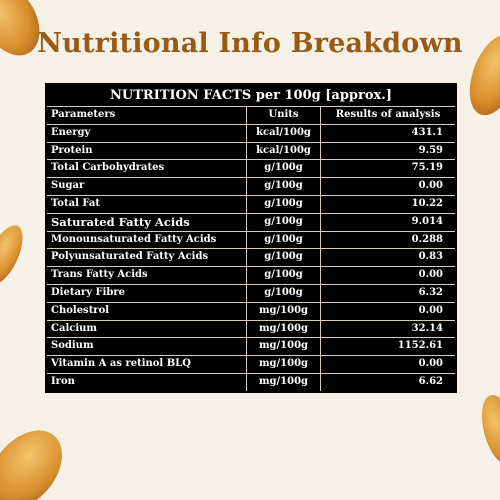  What do you see at coordinates (147, 275) in the screenshot?
I see `parameter: Trans Fatty Acids` at bounding box center [147, 275].